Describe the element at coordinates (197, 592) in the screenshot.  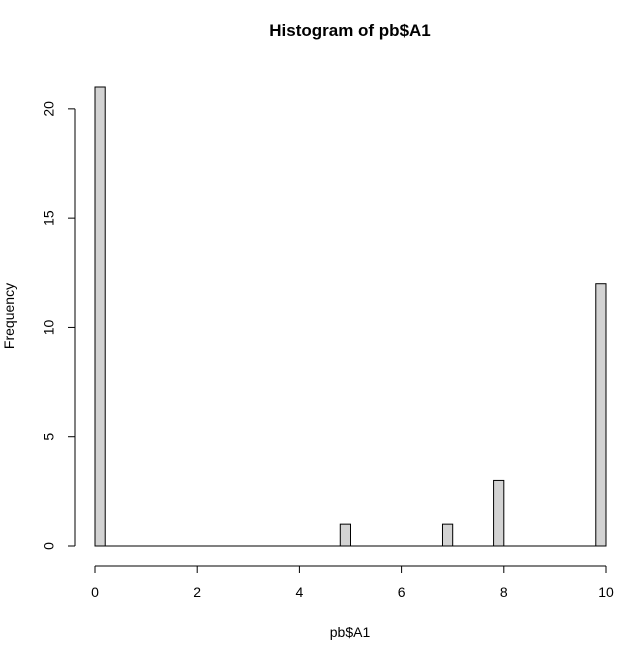
I see `x-tick-label-1: 2` at that location.